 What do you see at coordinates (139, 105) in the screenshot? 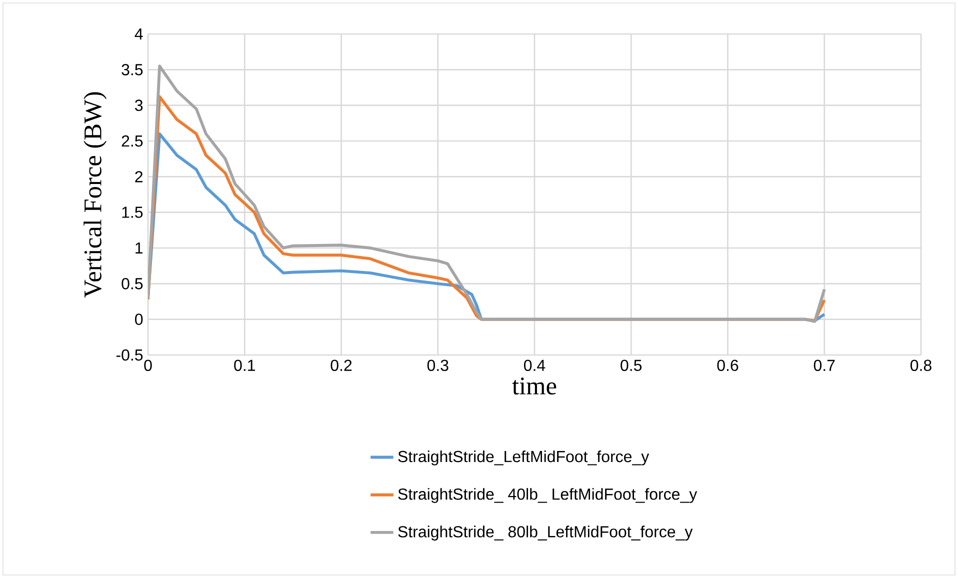
I see `y-tick-label: 3` at bounding box center [139, 105].